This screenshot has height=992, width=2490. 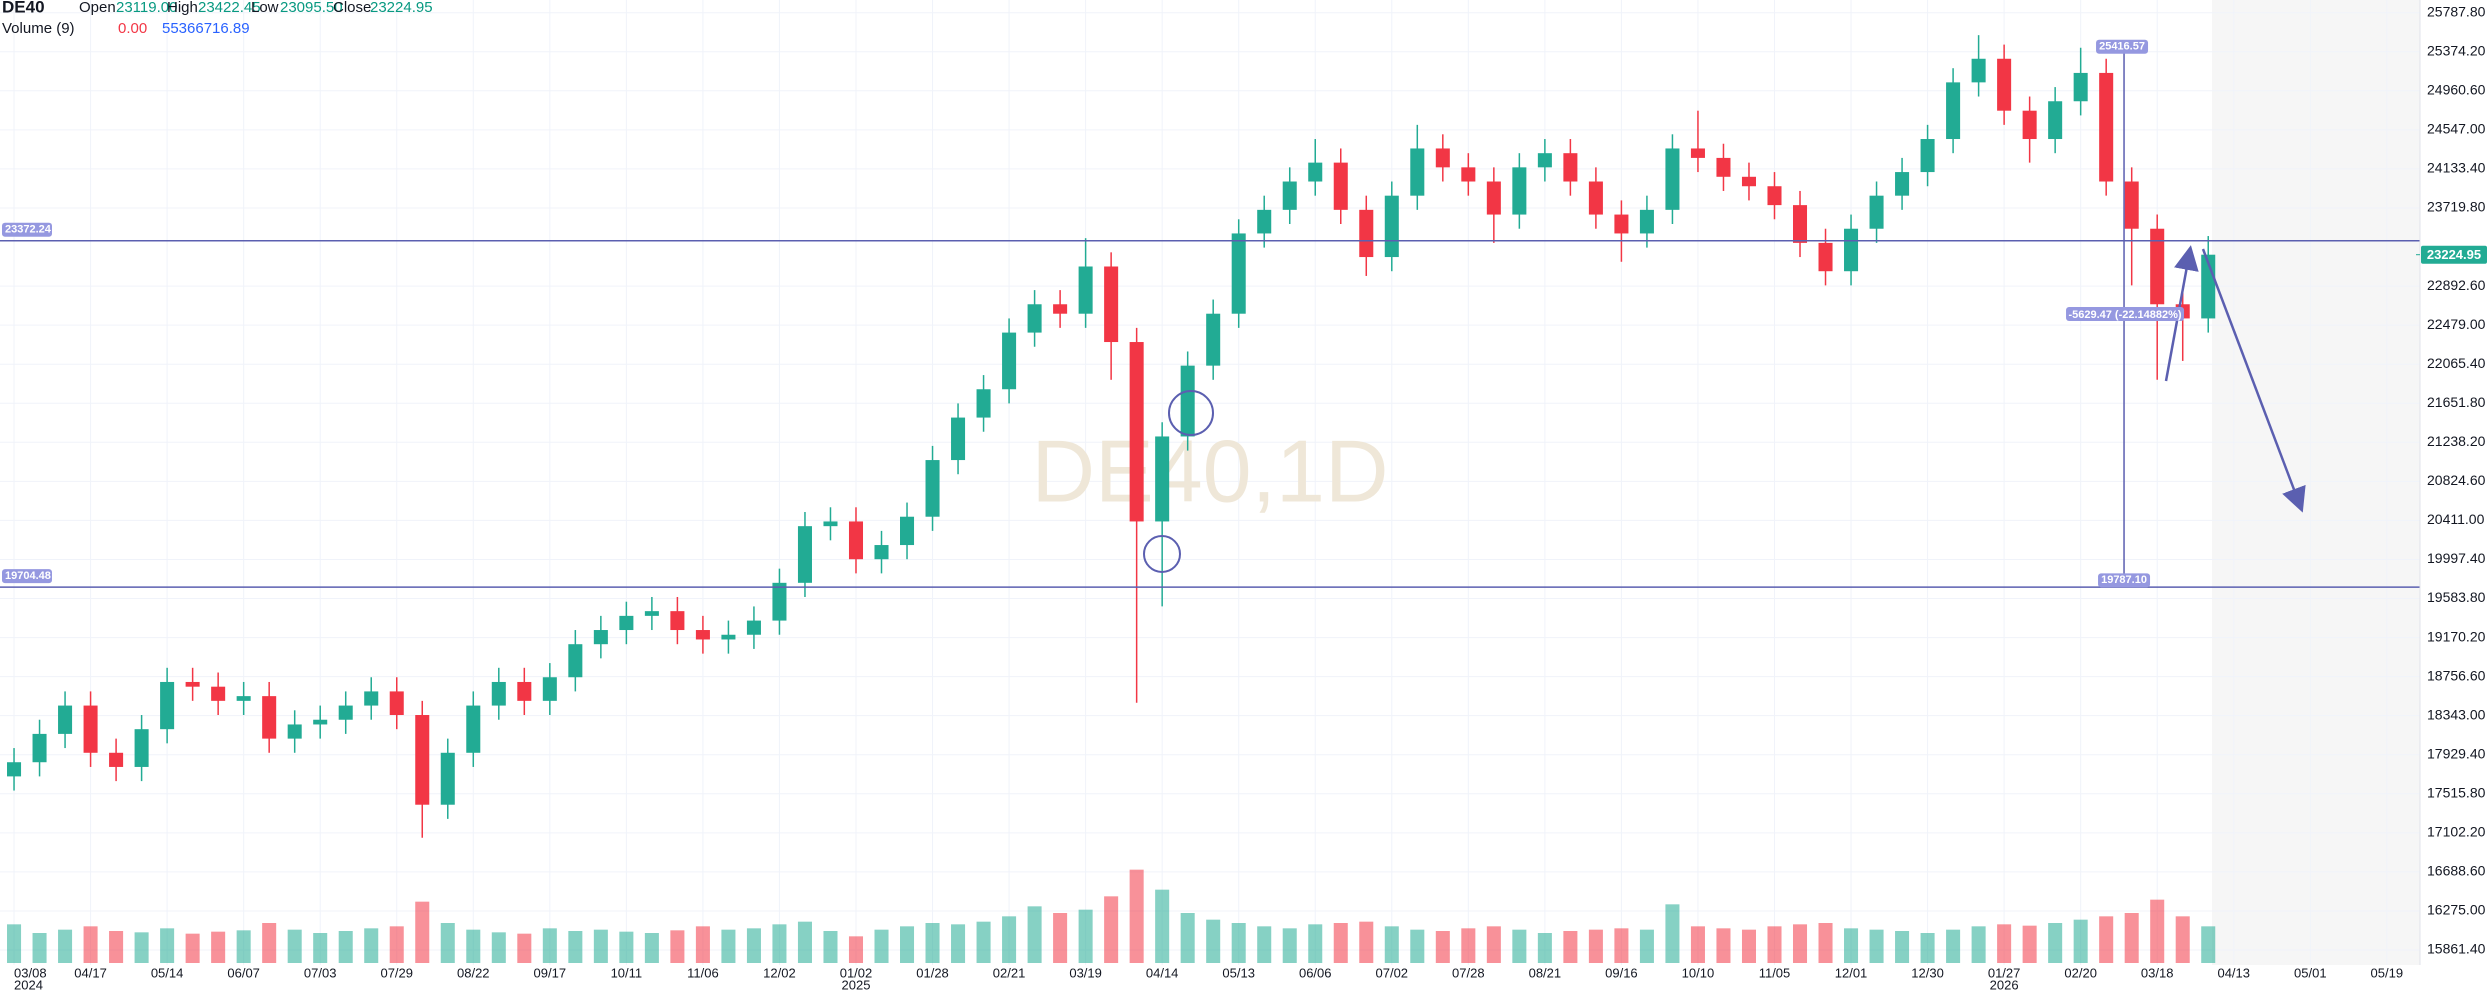 What do you see at coordinates (23, 8) in the screenshot?
I see `symbol: DE40` at bounding box center [23, 8].